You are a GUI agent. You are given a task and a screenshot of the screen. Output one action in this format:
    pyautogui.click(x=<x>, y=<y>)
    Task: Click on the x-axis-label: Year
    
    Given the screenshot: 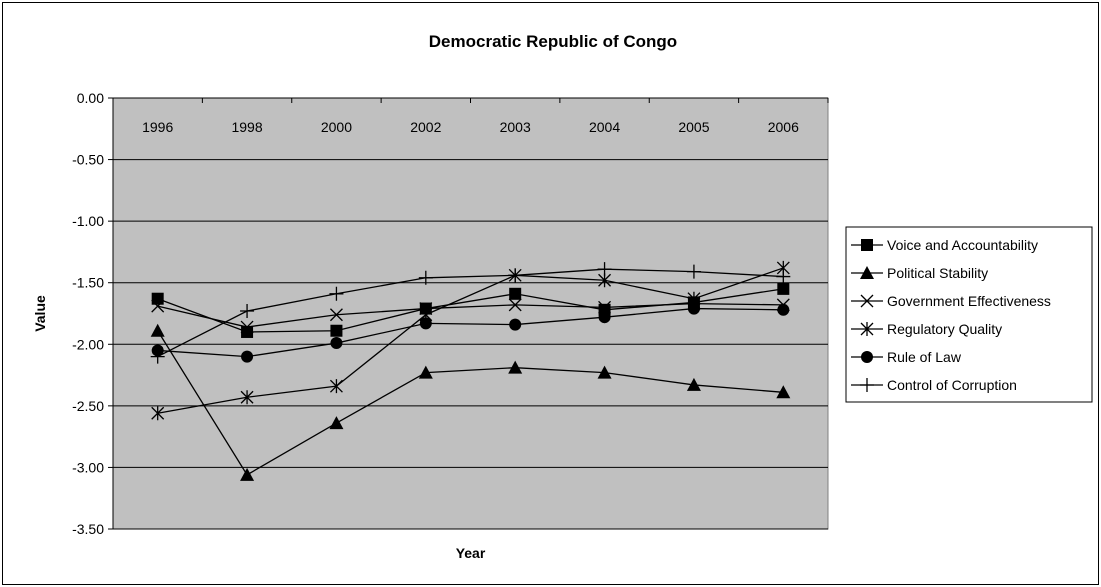 What is the action you would take?
    pyautogui.click(x=471, y=553)
    